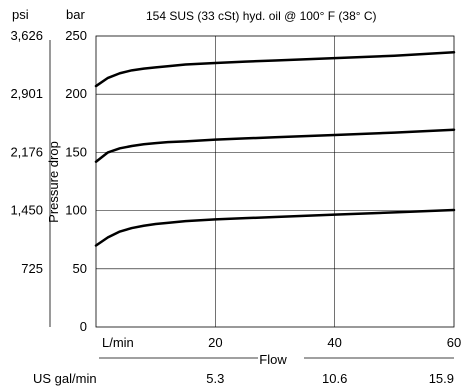 Image resolution: width=463 pixels, height=391 pixels. What do you see at coordinates (454, 342) in the screenshot?
I see `x-tick-label-60: 60` at bounding box center [454, 342].